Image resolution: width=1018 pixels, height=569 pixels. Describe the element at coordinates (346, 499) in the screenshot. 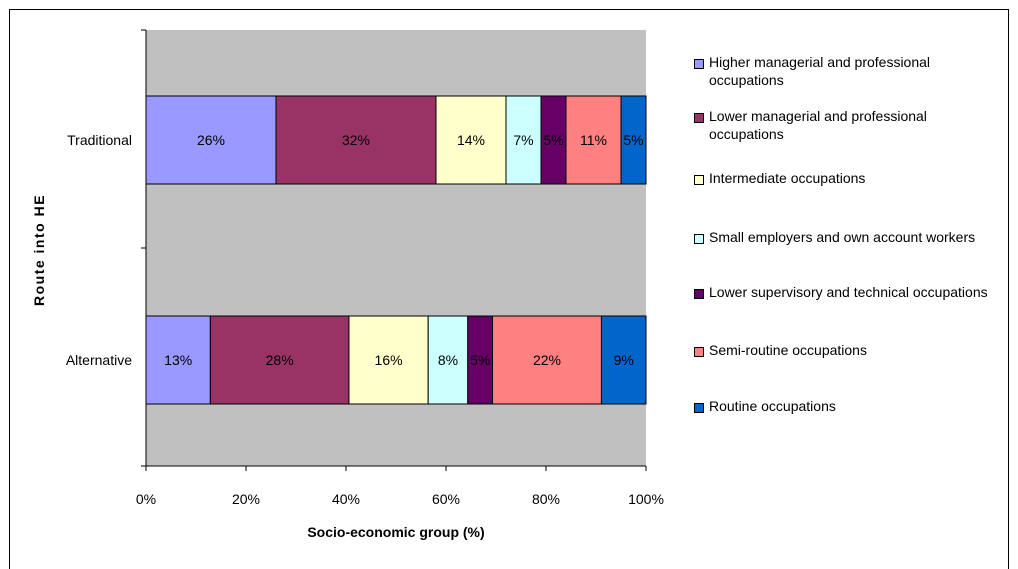

I see `x-tick-label: 40%` at that location.